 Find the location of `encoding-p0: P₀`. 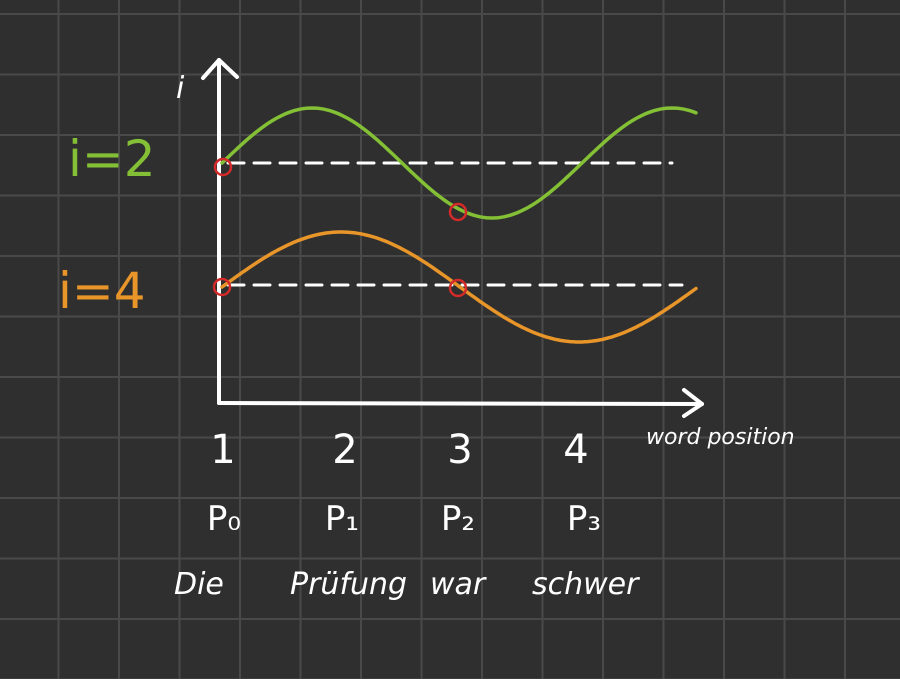

encoding-p0: P₀ is located at coordinates (224, 519).